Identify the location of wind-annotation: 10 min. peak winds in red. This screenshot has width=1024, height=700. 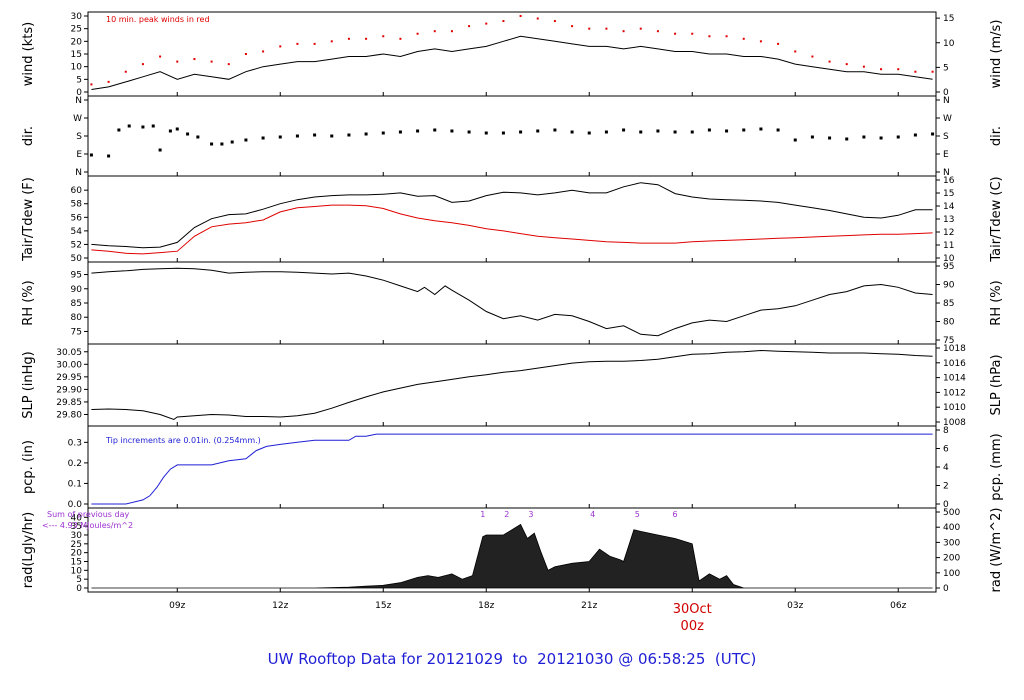
(158, 19).